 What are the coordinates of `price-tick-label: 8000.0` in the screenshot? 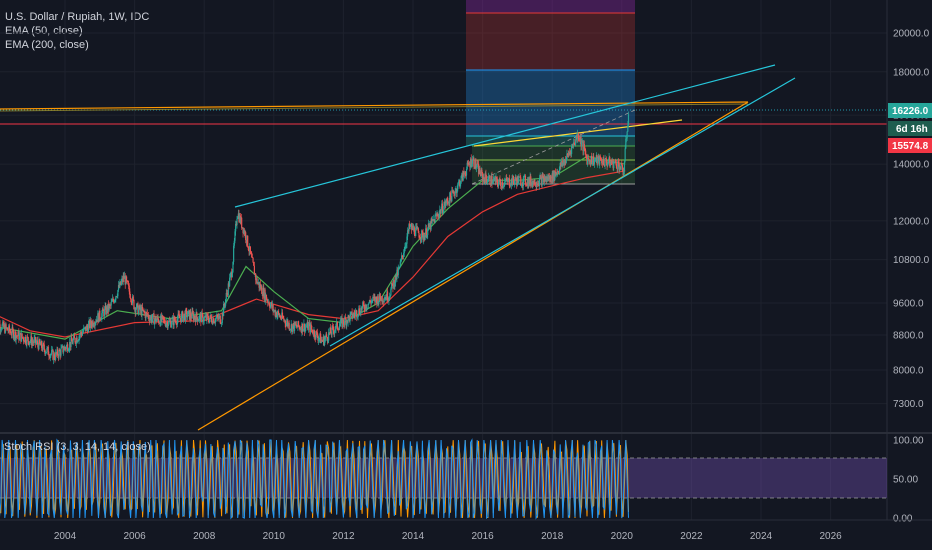 It's located at (908, 371).